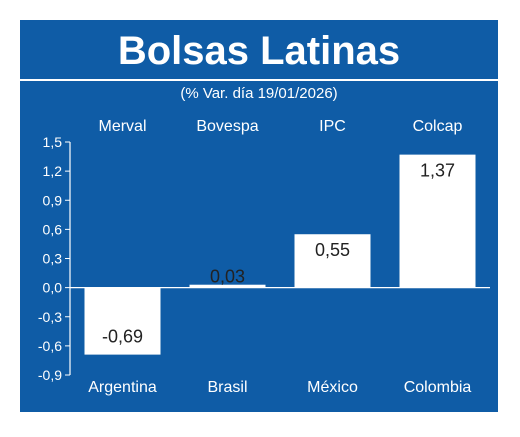 This screenshot has width=520, height=437. I want to click on y-tick-label: 1,5, so click(53, 142).